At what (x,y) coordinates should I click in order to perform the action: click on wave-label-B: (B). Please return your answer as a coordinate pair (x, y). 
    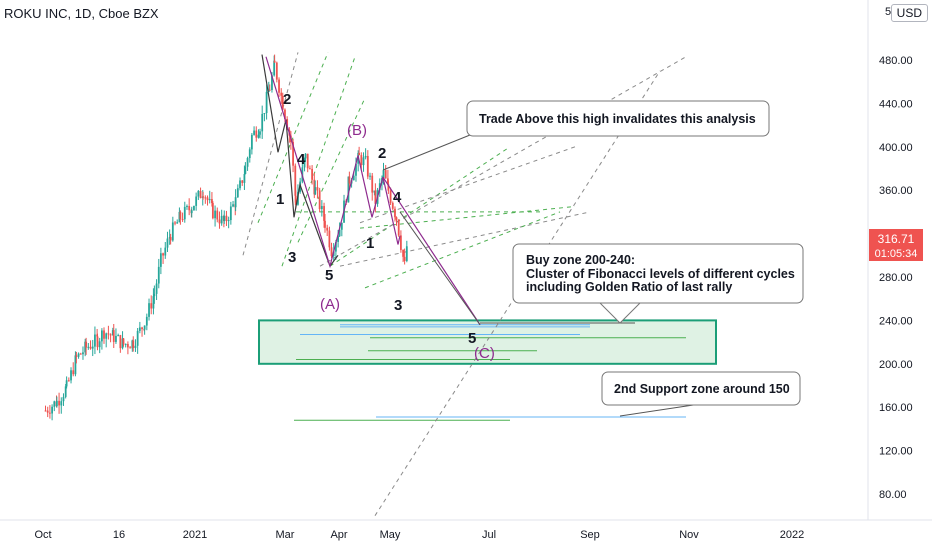
    Looking at the image, I should click on (357, 130).